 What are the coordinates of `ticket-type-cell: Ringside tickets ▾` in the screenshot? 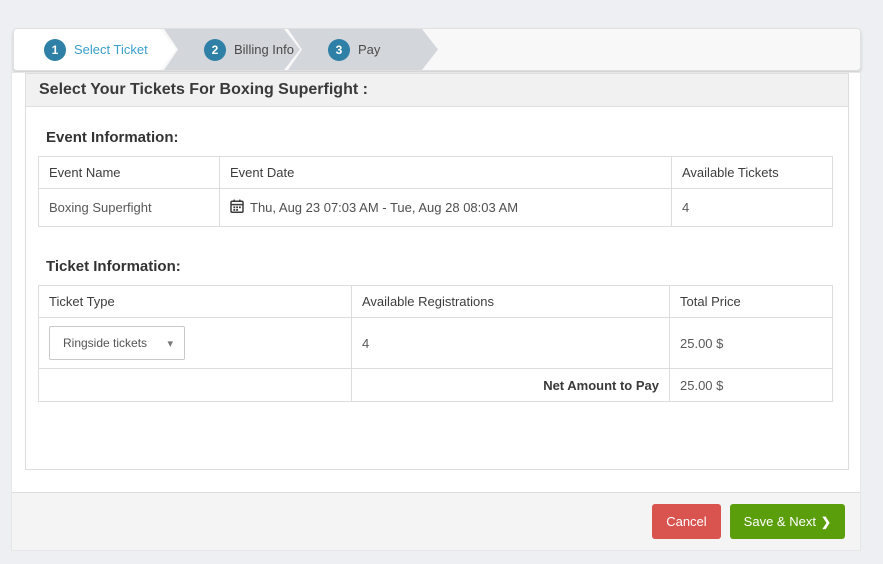 It's located at (195, 343).